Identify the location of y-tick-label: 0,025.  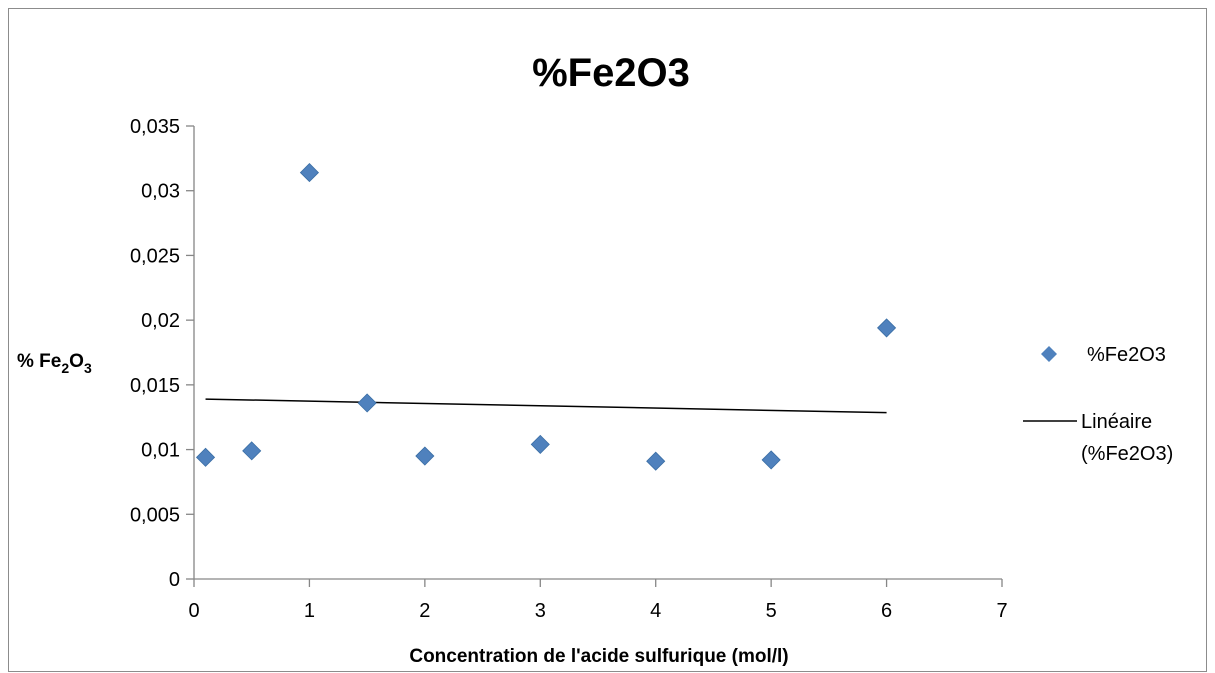
(155, 256).